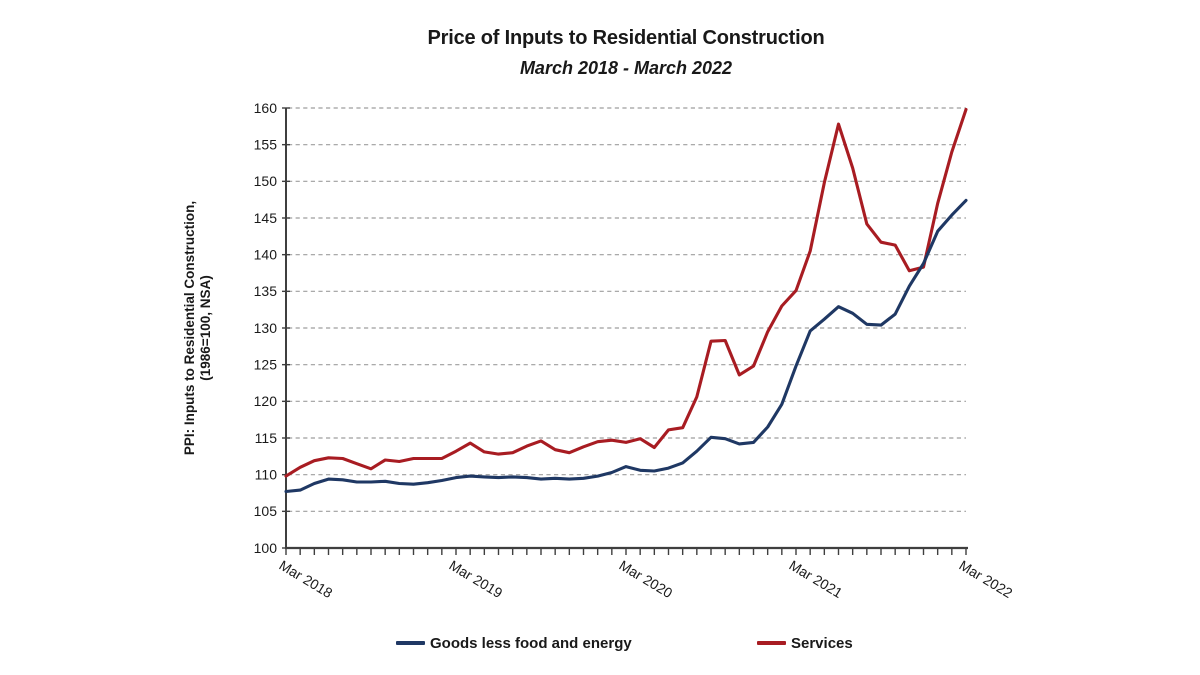  I want to click on legend-item-goods: Goods less food and energy, so click(514, 643).